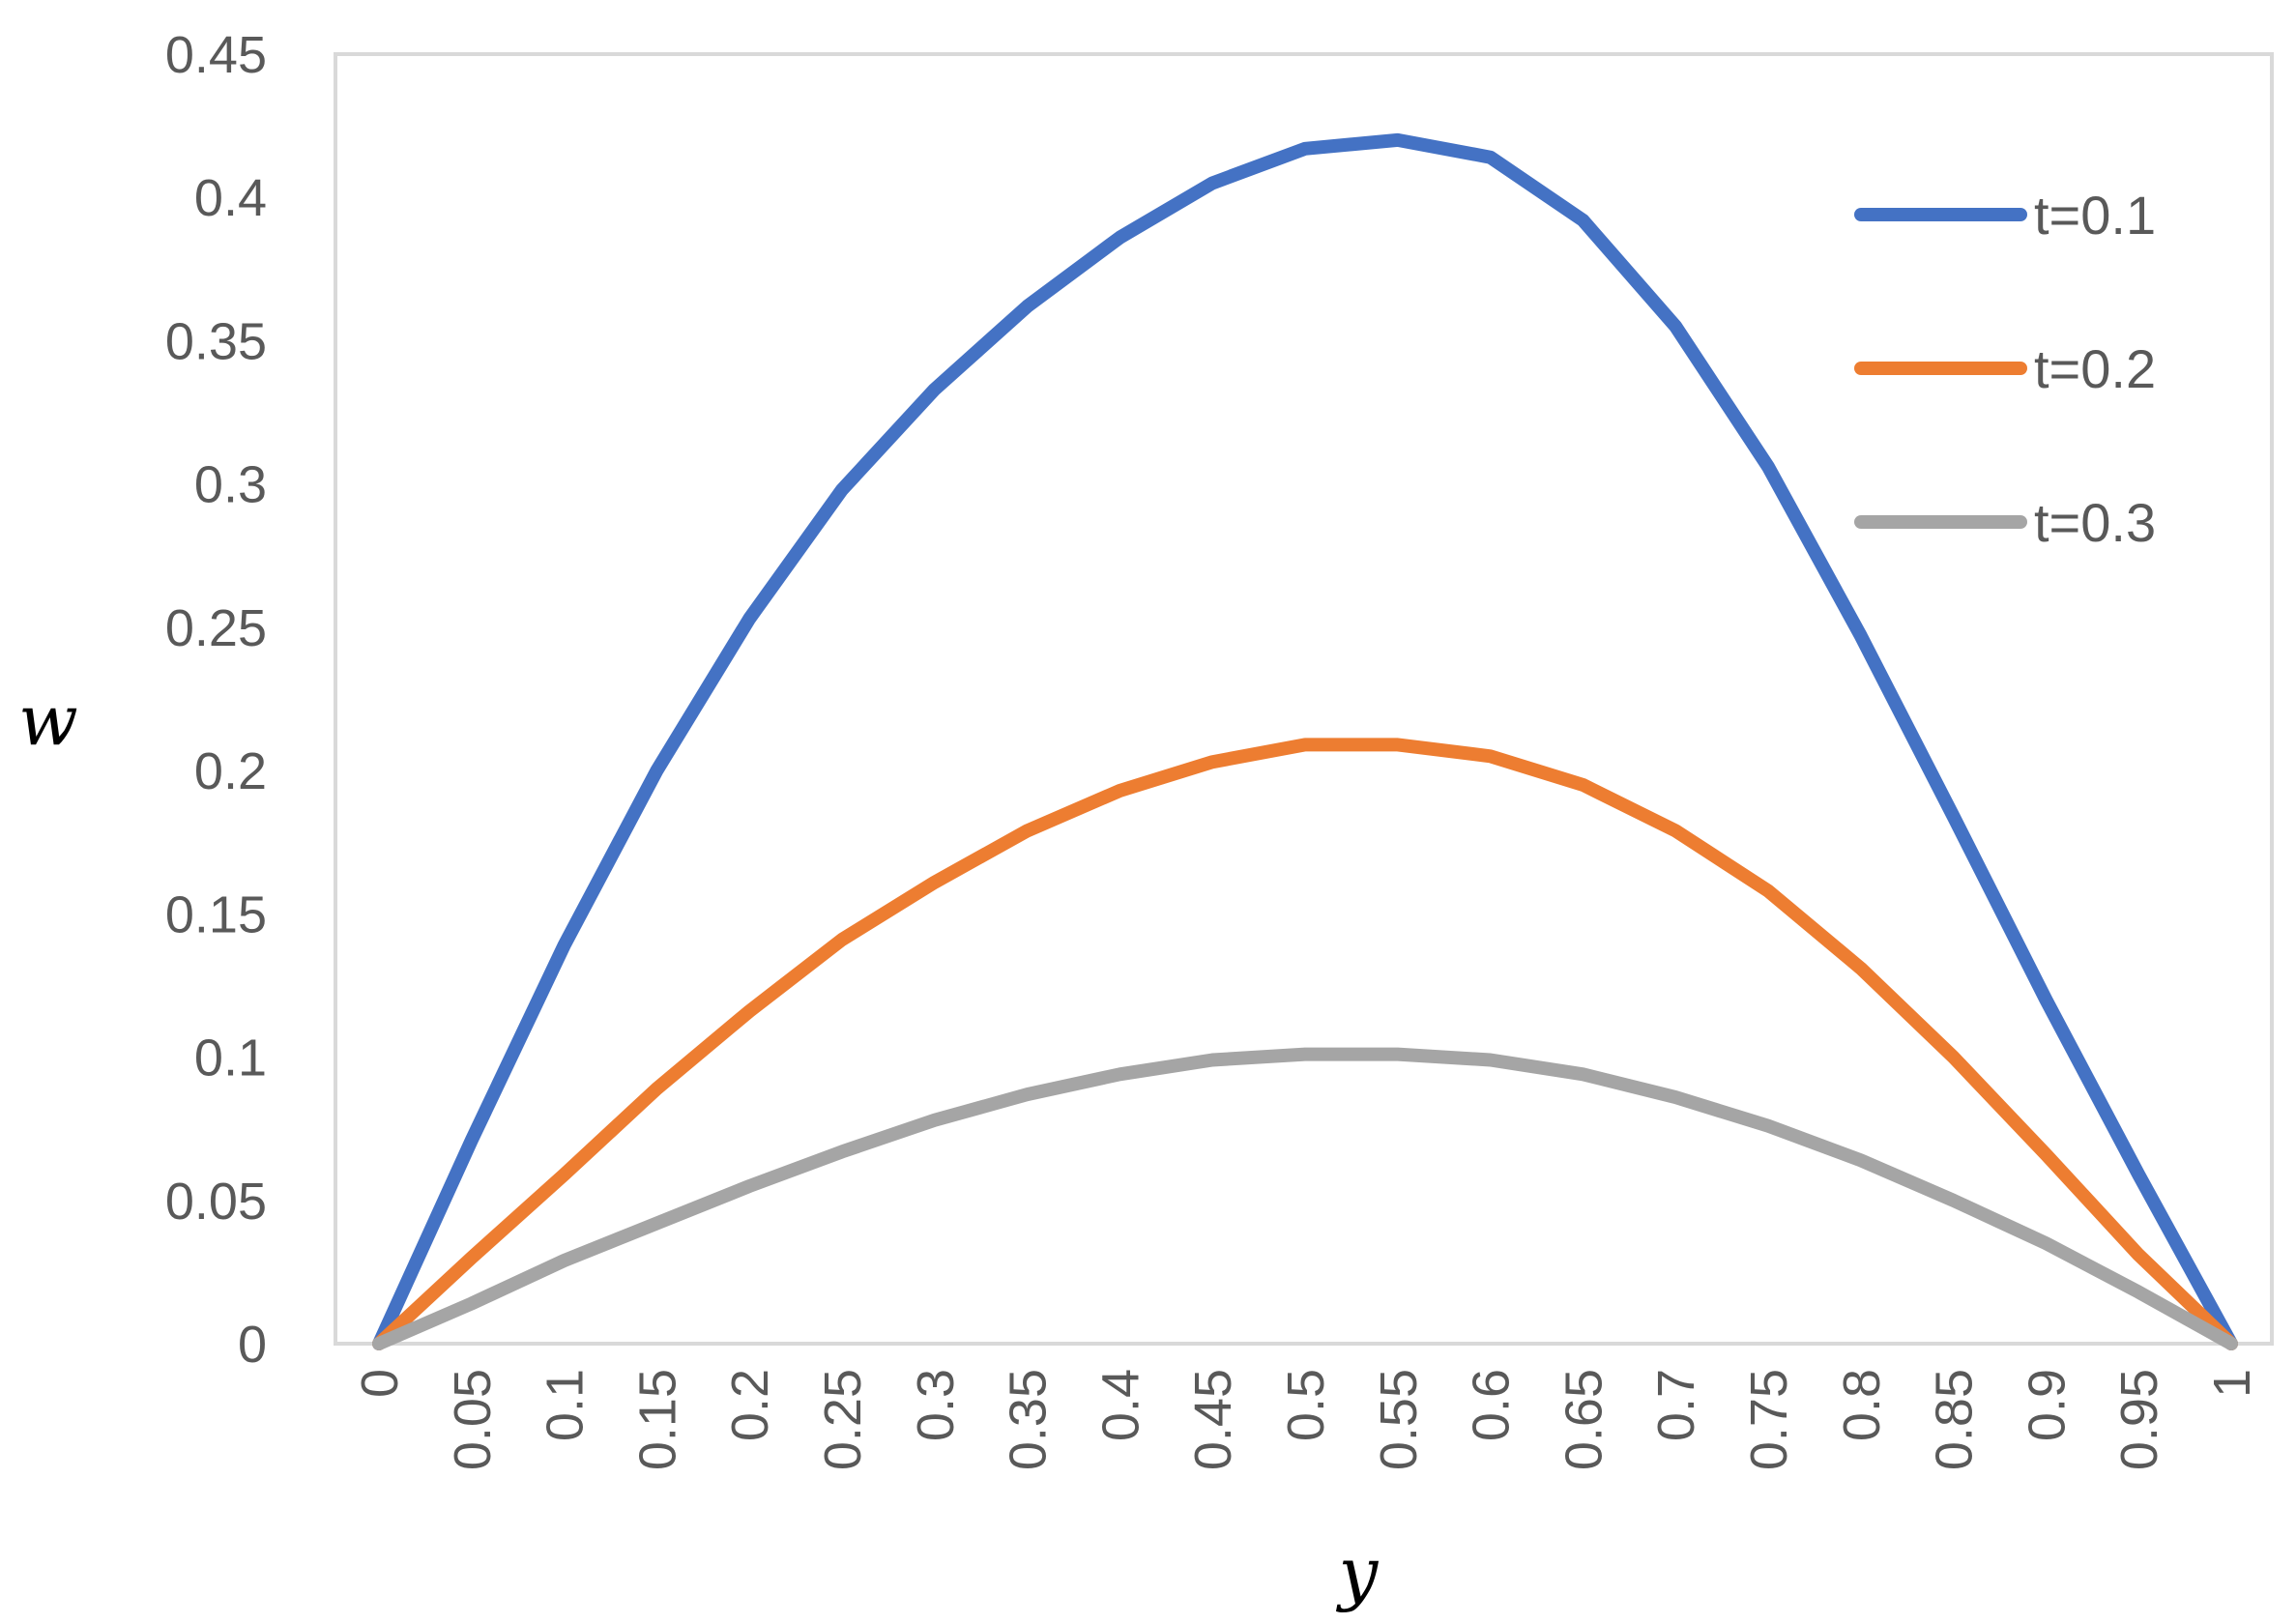  I want to click on x-tick-label: 0.95, so click(2139, 1419).